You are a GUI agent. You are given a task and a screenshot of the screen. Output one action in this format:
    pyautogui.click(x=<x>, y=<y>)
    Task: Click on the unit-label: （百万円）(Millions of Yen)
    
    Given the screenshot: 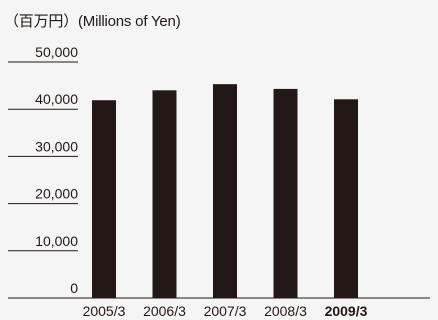 What is the action you would take?
    pyautogui.click(x=92, y=21)
    